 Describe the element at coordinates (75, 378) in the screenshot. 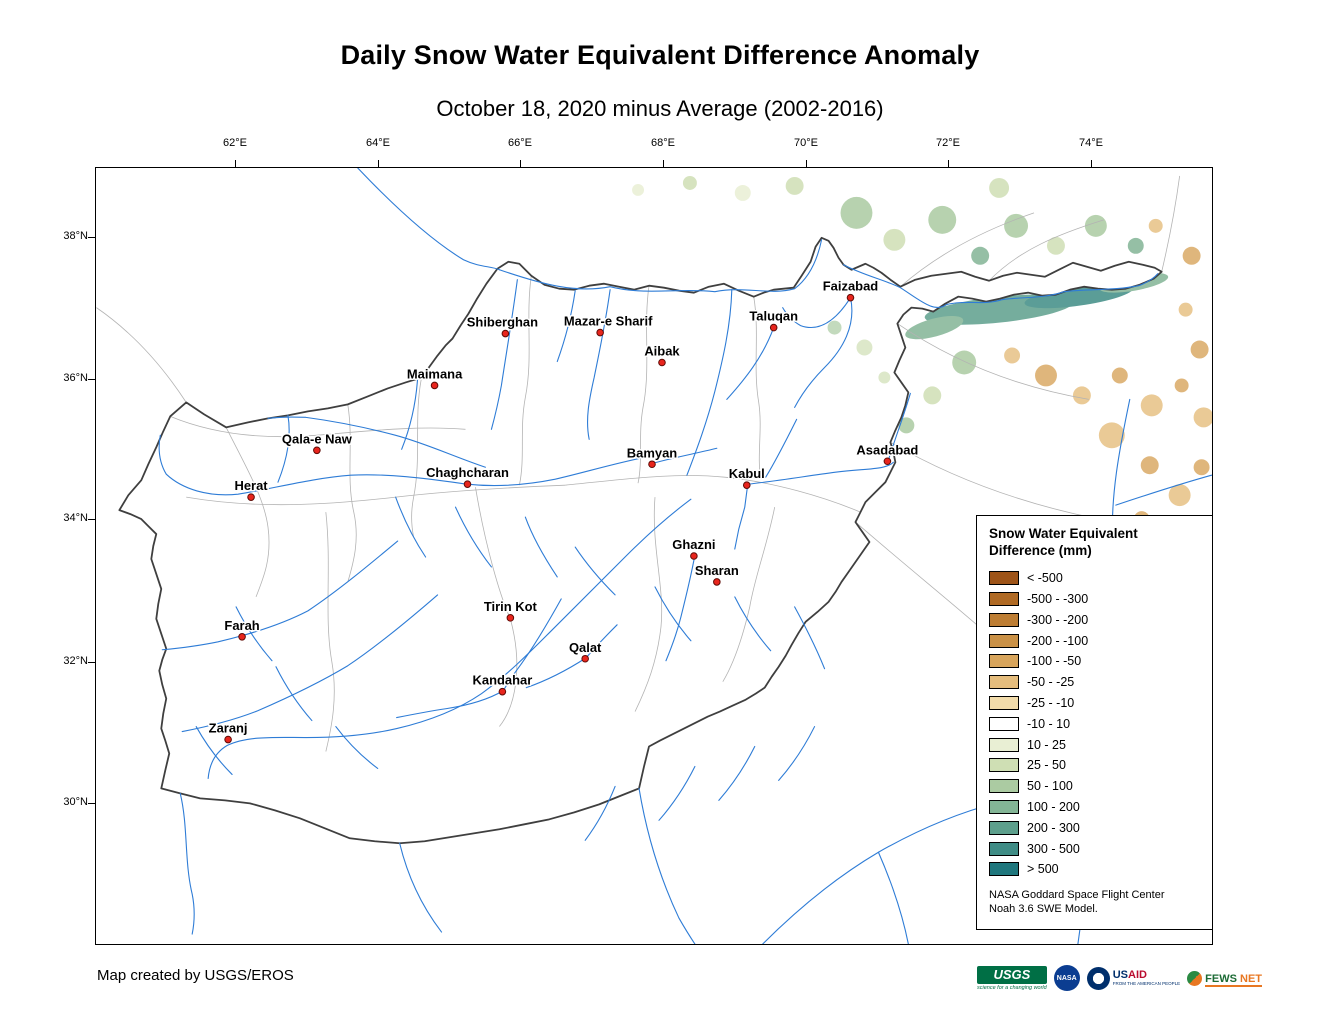

I see `lat-label: 36°N` at that location.